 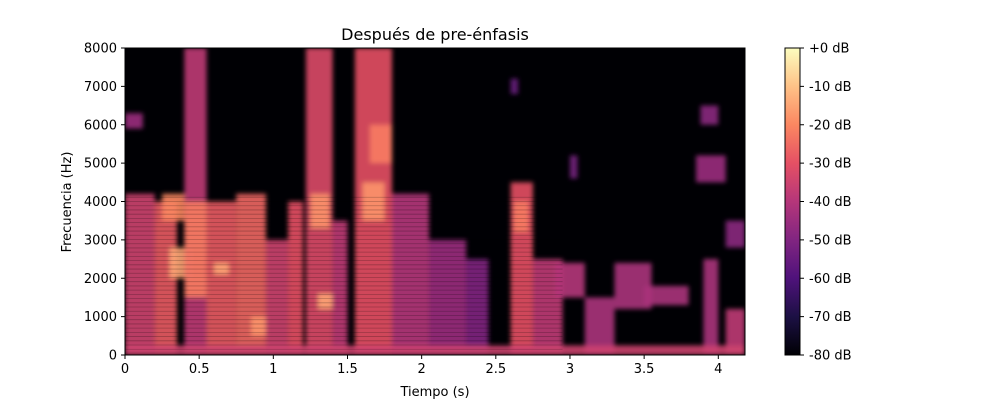 I want to click on x-tick-label: 1.5, so click(x=347, y=369).